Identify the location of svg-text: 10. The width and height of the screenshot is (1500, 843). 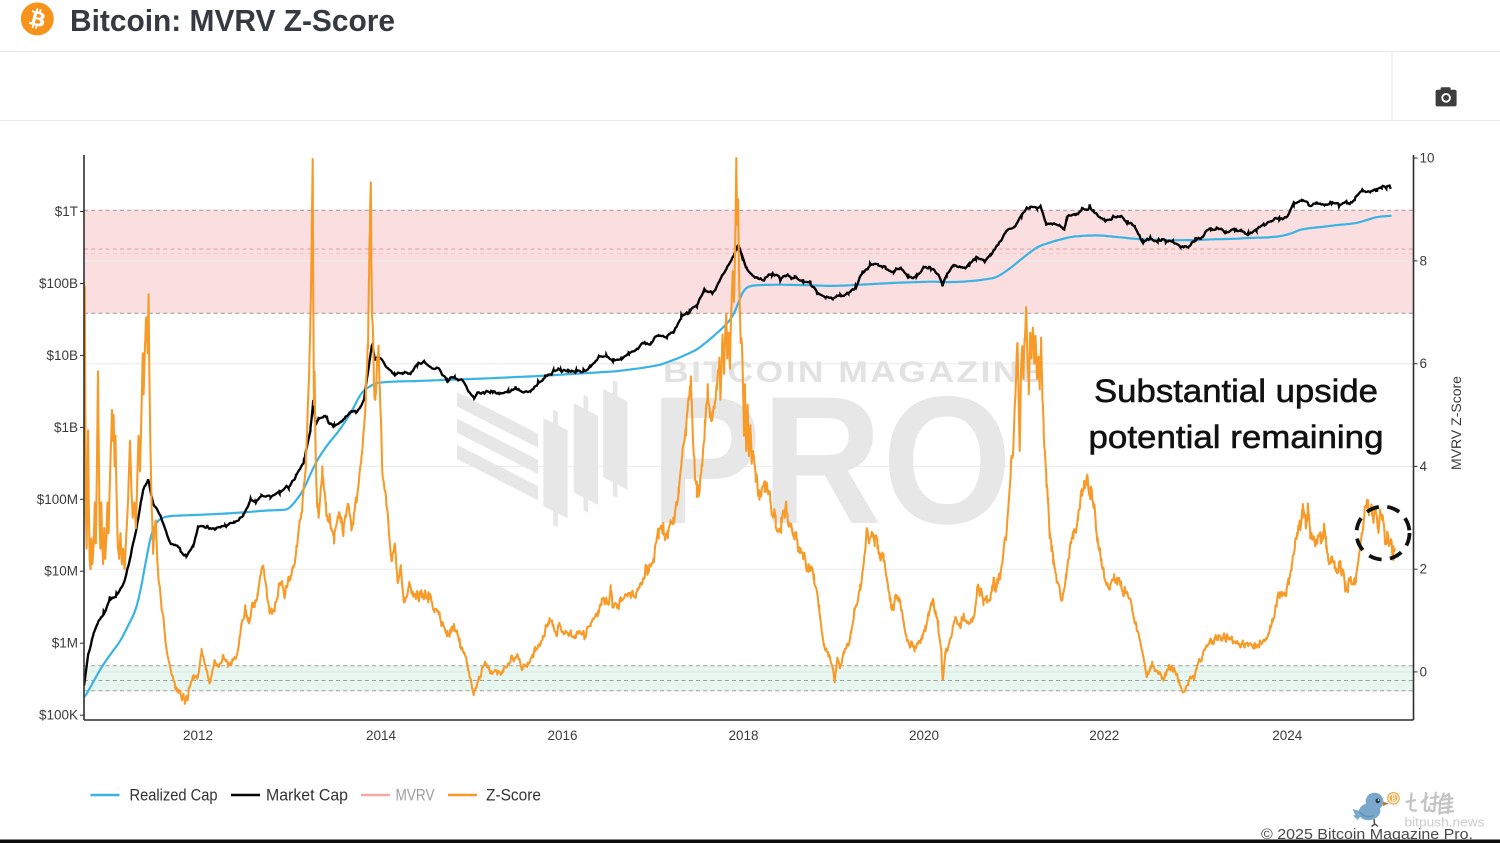
(1427, 158).